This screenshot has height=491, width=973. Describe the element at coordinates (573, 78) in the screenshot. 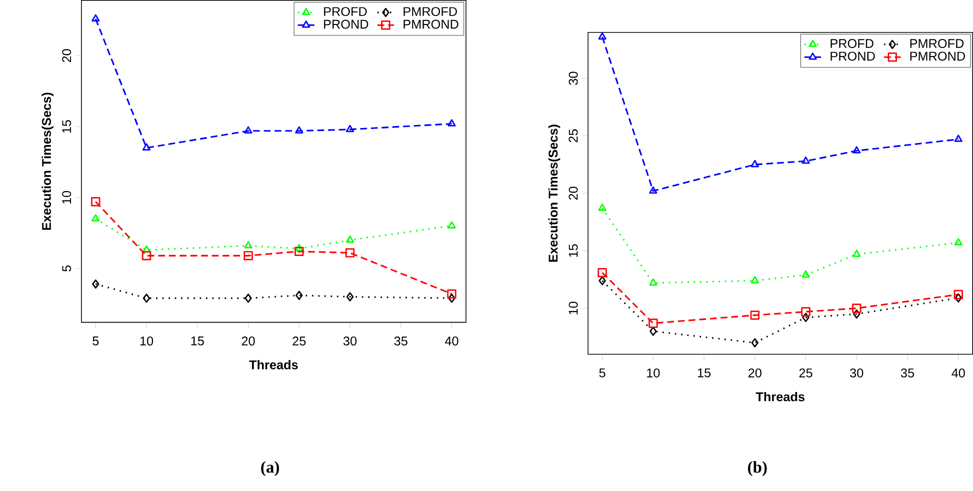

I see `y-tick-label: 30` at that location.